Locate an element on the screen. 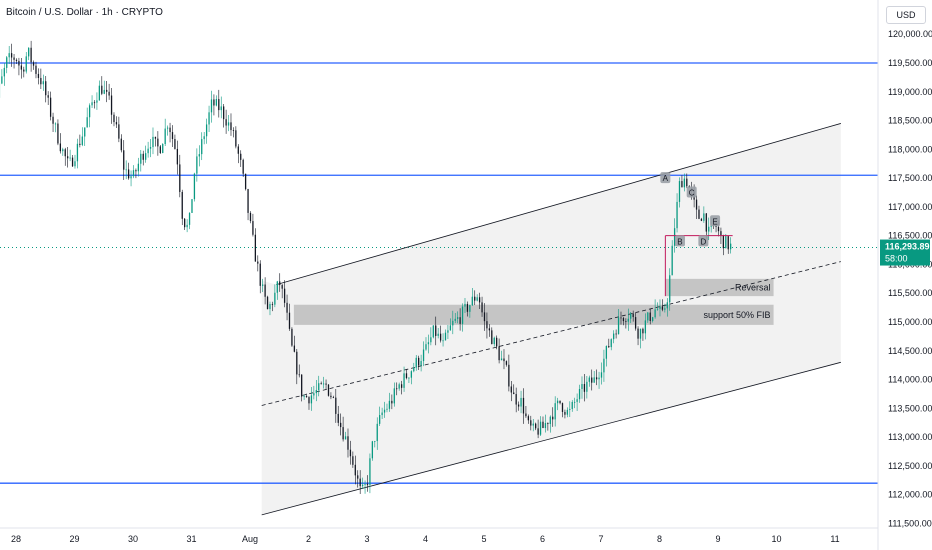 The height and width of the screenshot is (550, 932). time-tick-label: 4 is located at coordinates (425, 539).